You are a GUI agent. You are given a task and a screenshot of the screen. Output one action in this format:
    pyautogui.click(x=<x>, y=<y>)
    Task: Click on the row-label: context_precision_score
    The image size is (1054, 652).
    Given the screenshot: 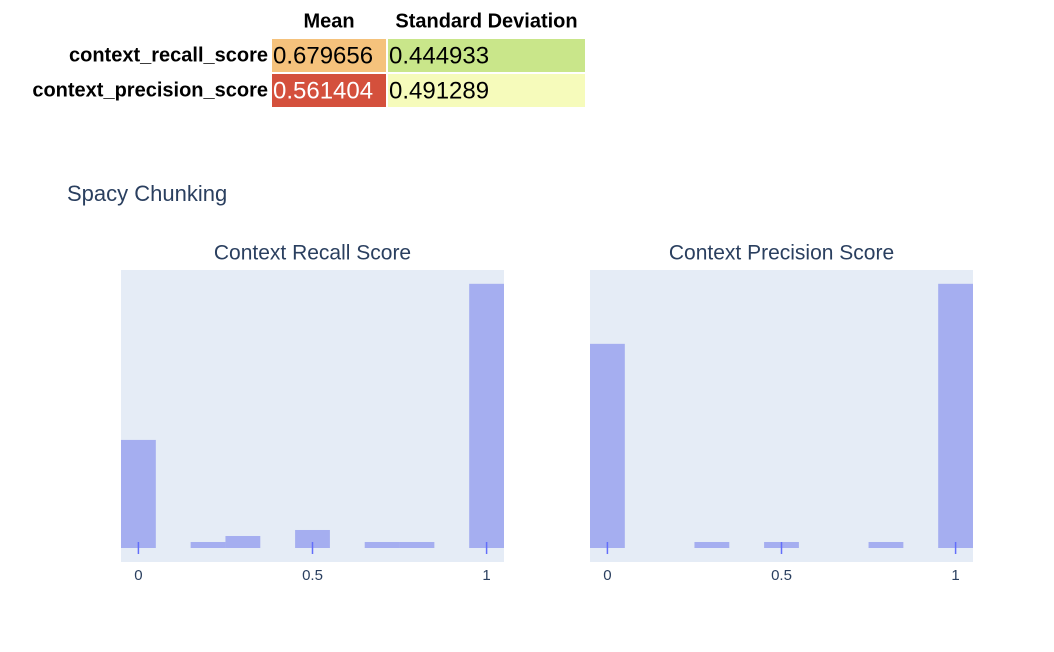 What is the action you would take?
    pyautogui.click(x=150, y=90)
    